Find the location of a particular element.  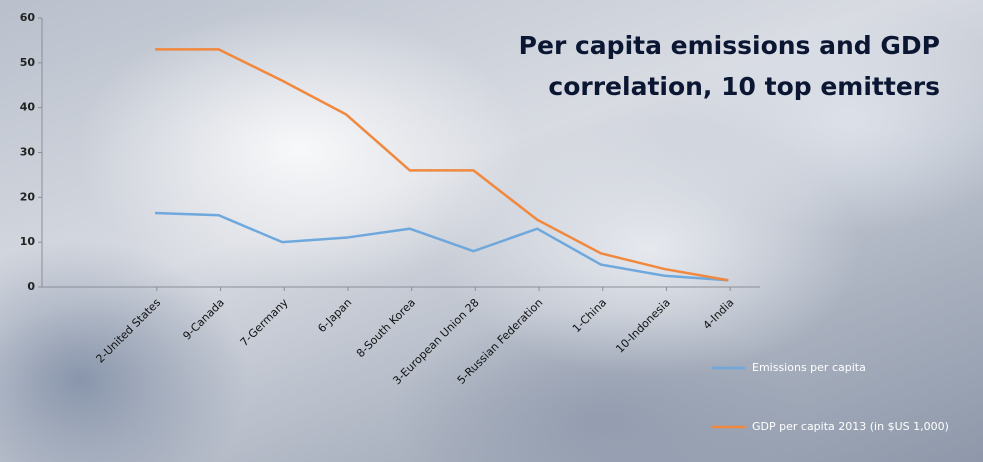

x-tick-label: 1-China is located at coordinates (589, 315).